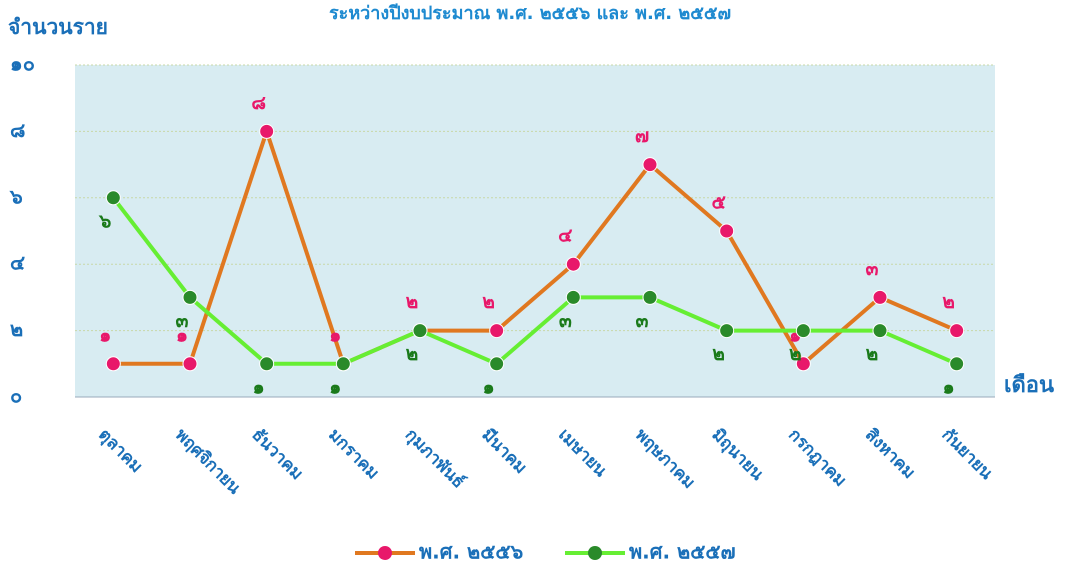 The width and height of the screenshot is (1074, 566). What do you see at coordinates (565, 236) in the screenshot?
I see `data-label: ๔` at bounding box center [565, 236].